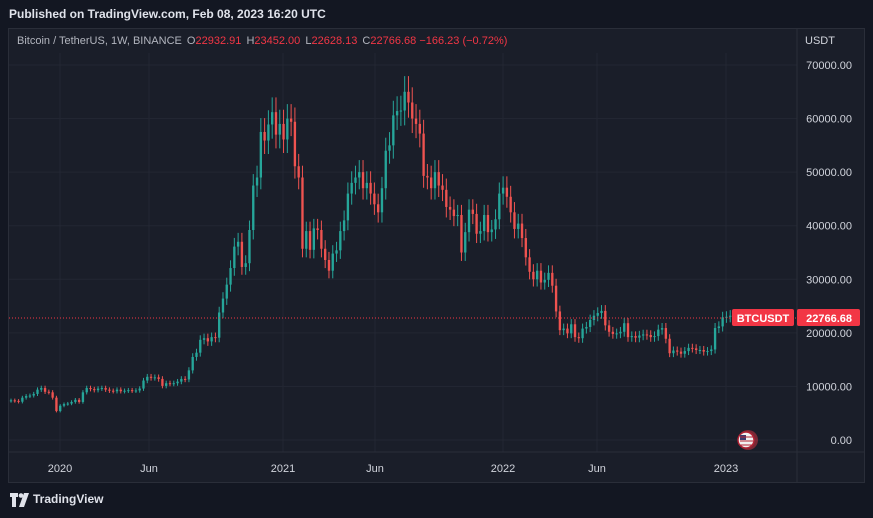  I want to click on tradingview-brand: TradingView, so click(68, 499).